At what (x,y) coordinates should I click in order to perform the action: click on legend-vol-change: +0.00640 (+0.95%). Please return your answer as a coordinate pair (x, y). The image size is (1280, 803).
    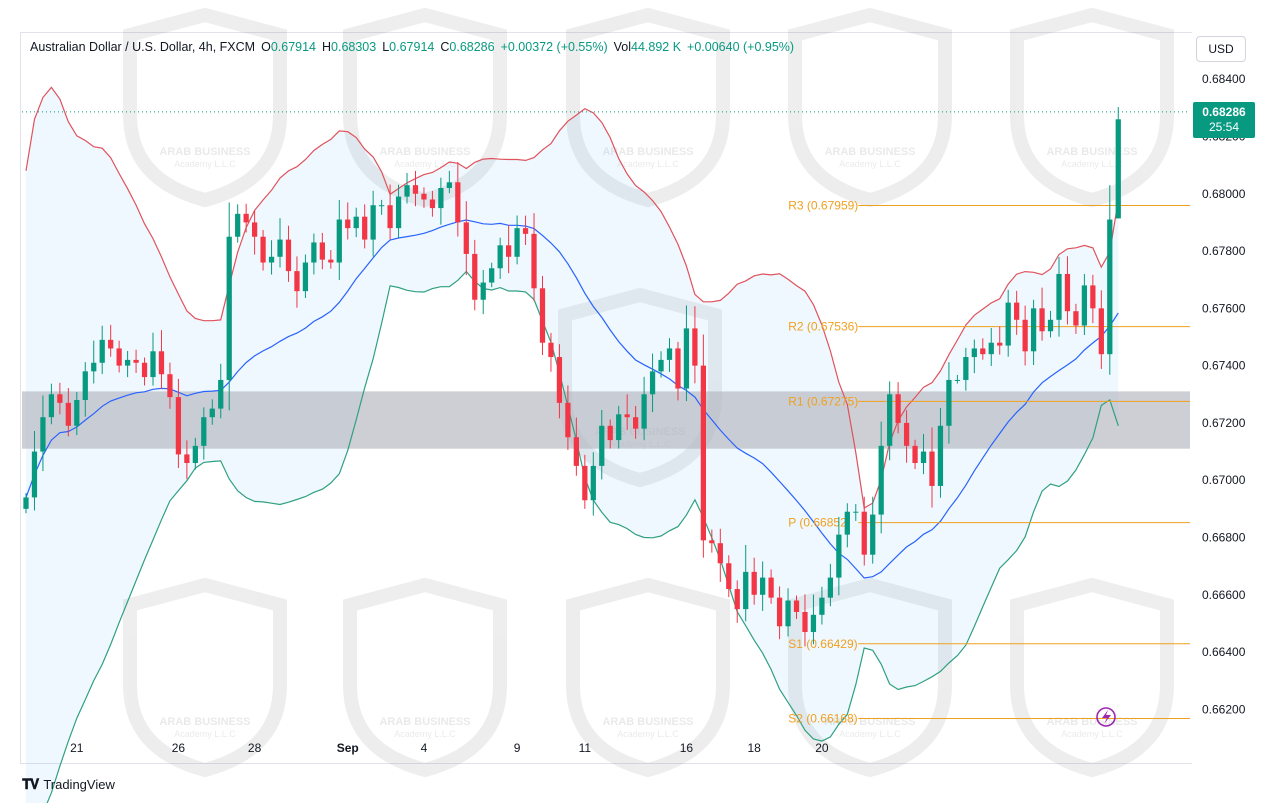
    Looking at the image, I should click on (741, 47).